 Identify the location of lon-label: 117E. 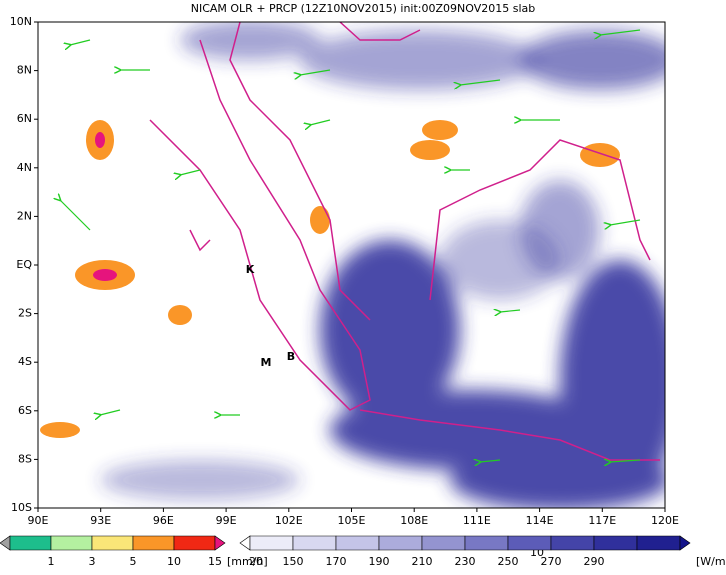
(602, 520).